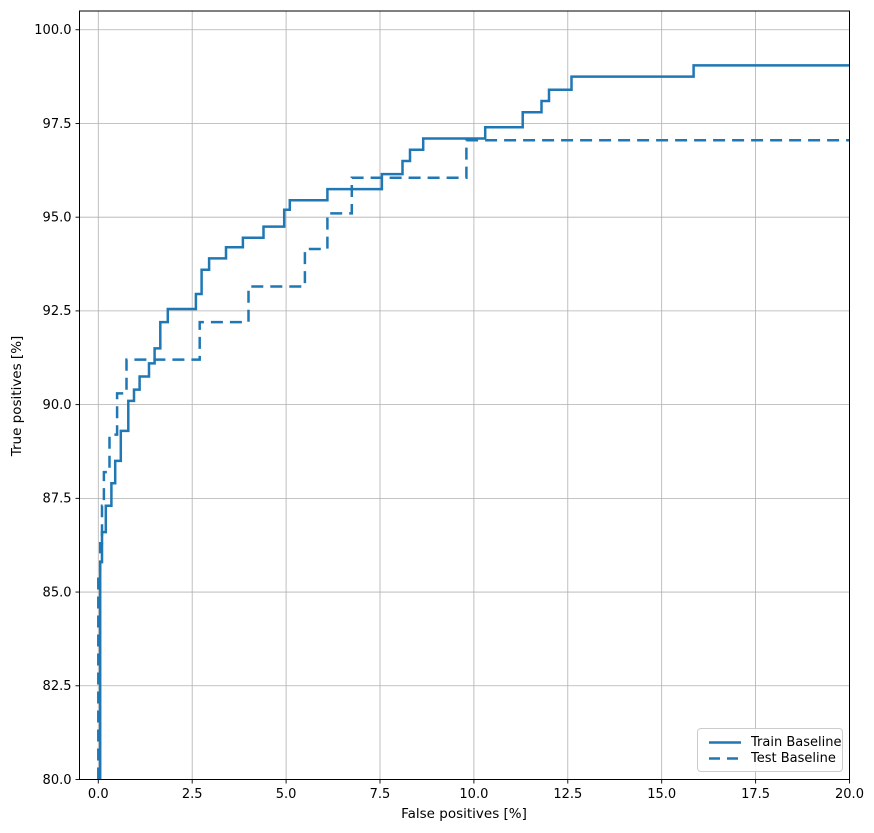  What do you see at coordinates (57, 499) in the screenshot?
I see `y-tick-label: 87.5` at bounding box center [57, 499].